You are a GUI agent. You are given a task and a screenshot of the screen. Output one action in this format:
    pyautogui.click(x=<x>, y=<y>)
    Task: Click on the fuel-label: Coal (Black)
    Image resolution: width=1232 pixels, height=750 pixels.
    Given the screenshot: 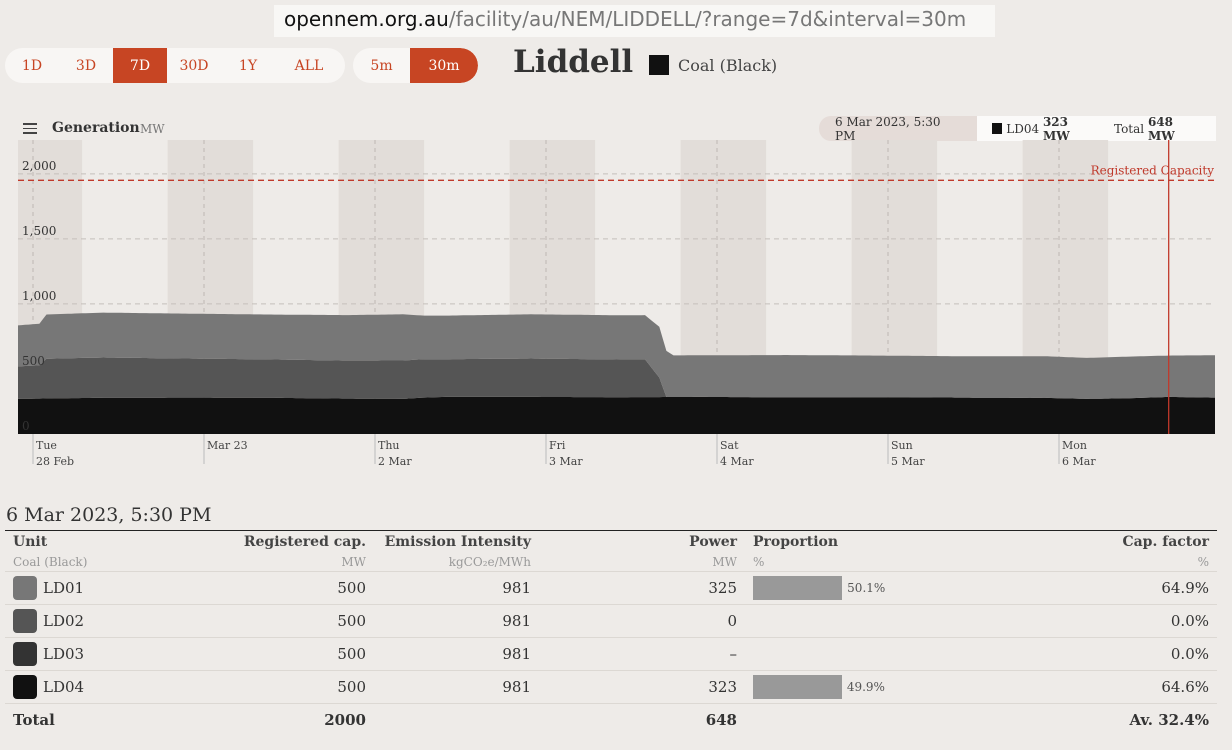 What is the action you would take?
    pyautogui.click(x=728, y=65)
    